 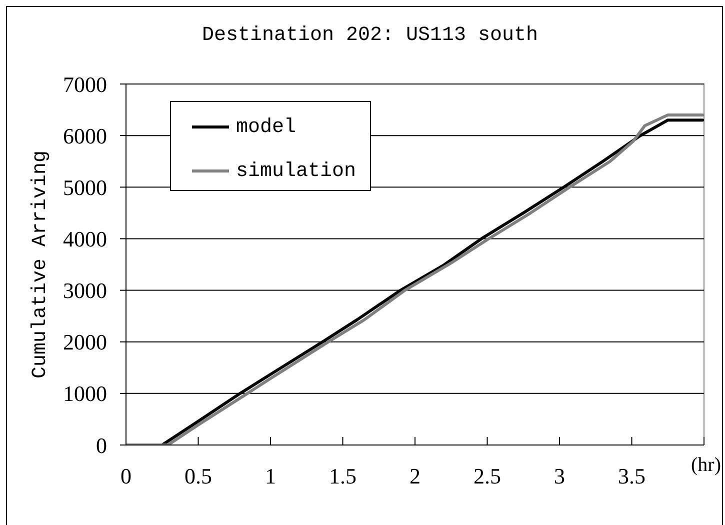 What do you see at coordinates (85, 84) in the screenshot?
I see `y-tick-label: 7000` at bounding box center [85, 84].